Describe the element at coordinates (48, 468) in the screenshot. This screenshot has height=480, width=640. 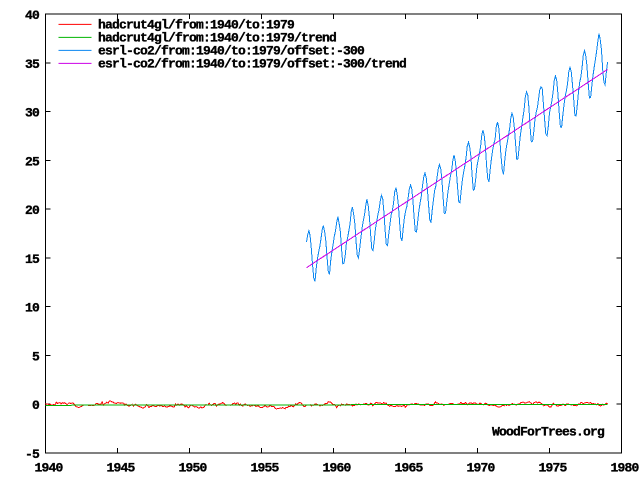
I see `svg-text: 1940` at that location.